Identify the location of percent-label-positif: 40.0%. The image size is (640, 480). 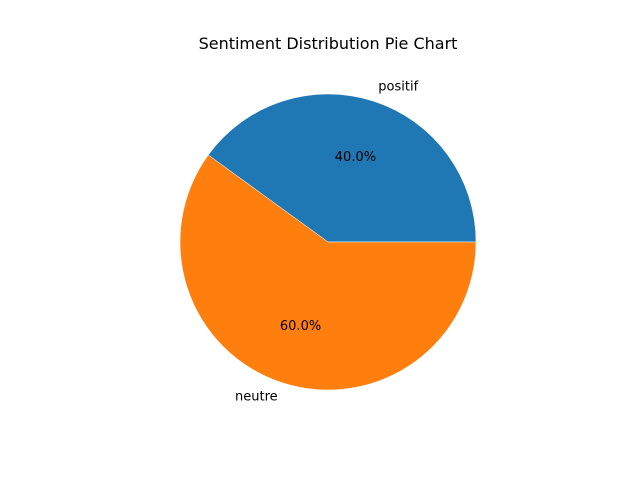
(355, 157).